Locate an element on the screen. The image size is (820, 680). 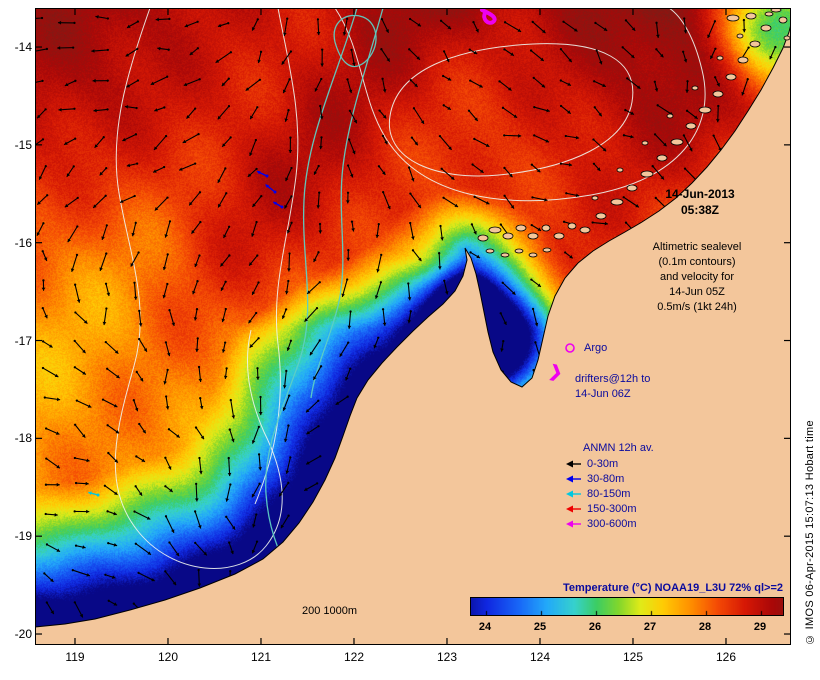
mooring-arrow is located at coordinates (94, 494).